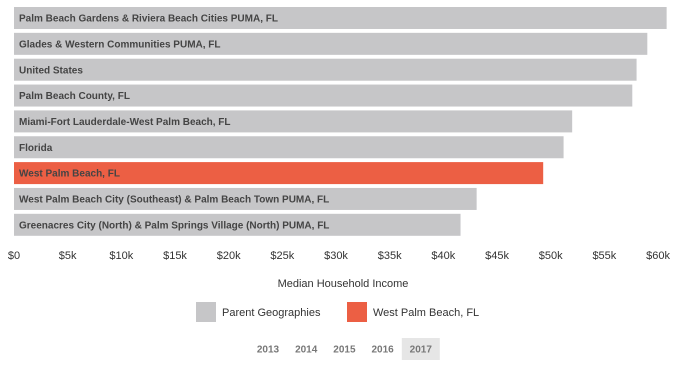 This screenshot has width=682, height=366. Describe the element at coordinates (229, 256) in the screenshot. I see `x-tick-label: $20k` at that location.